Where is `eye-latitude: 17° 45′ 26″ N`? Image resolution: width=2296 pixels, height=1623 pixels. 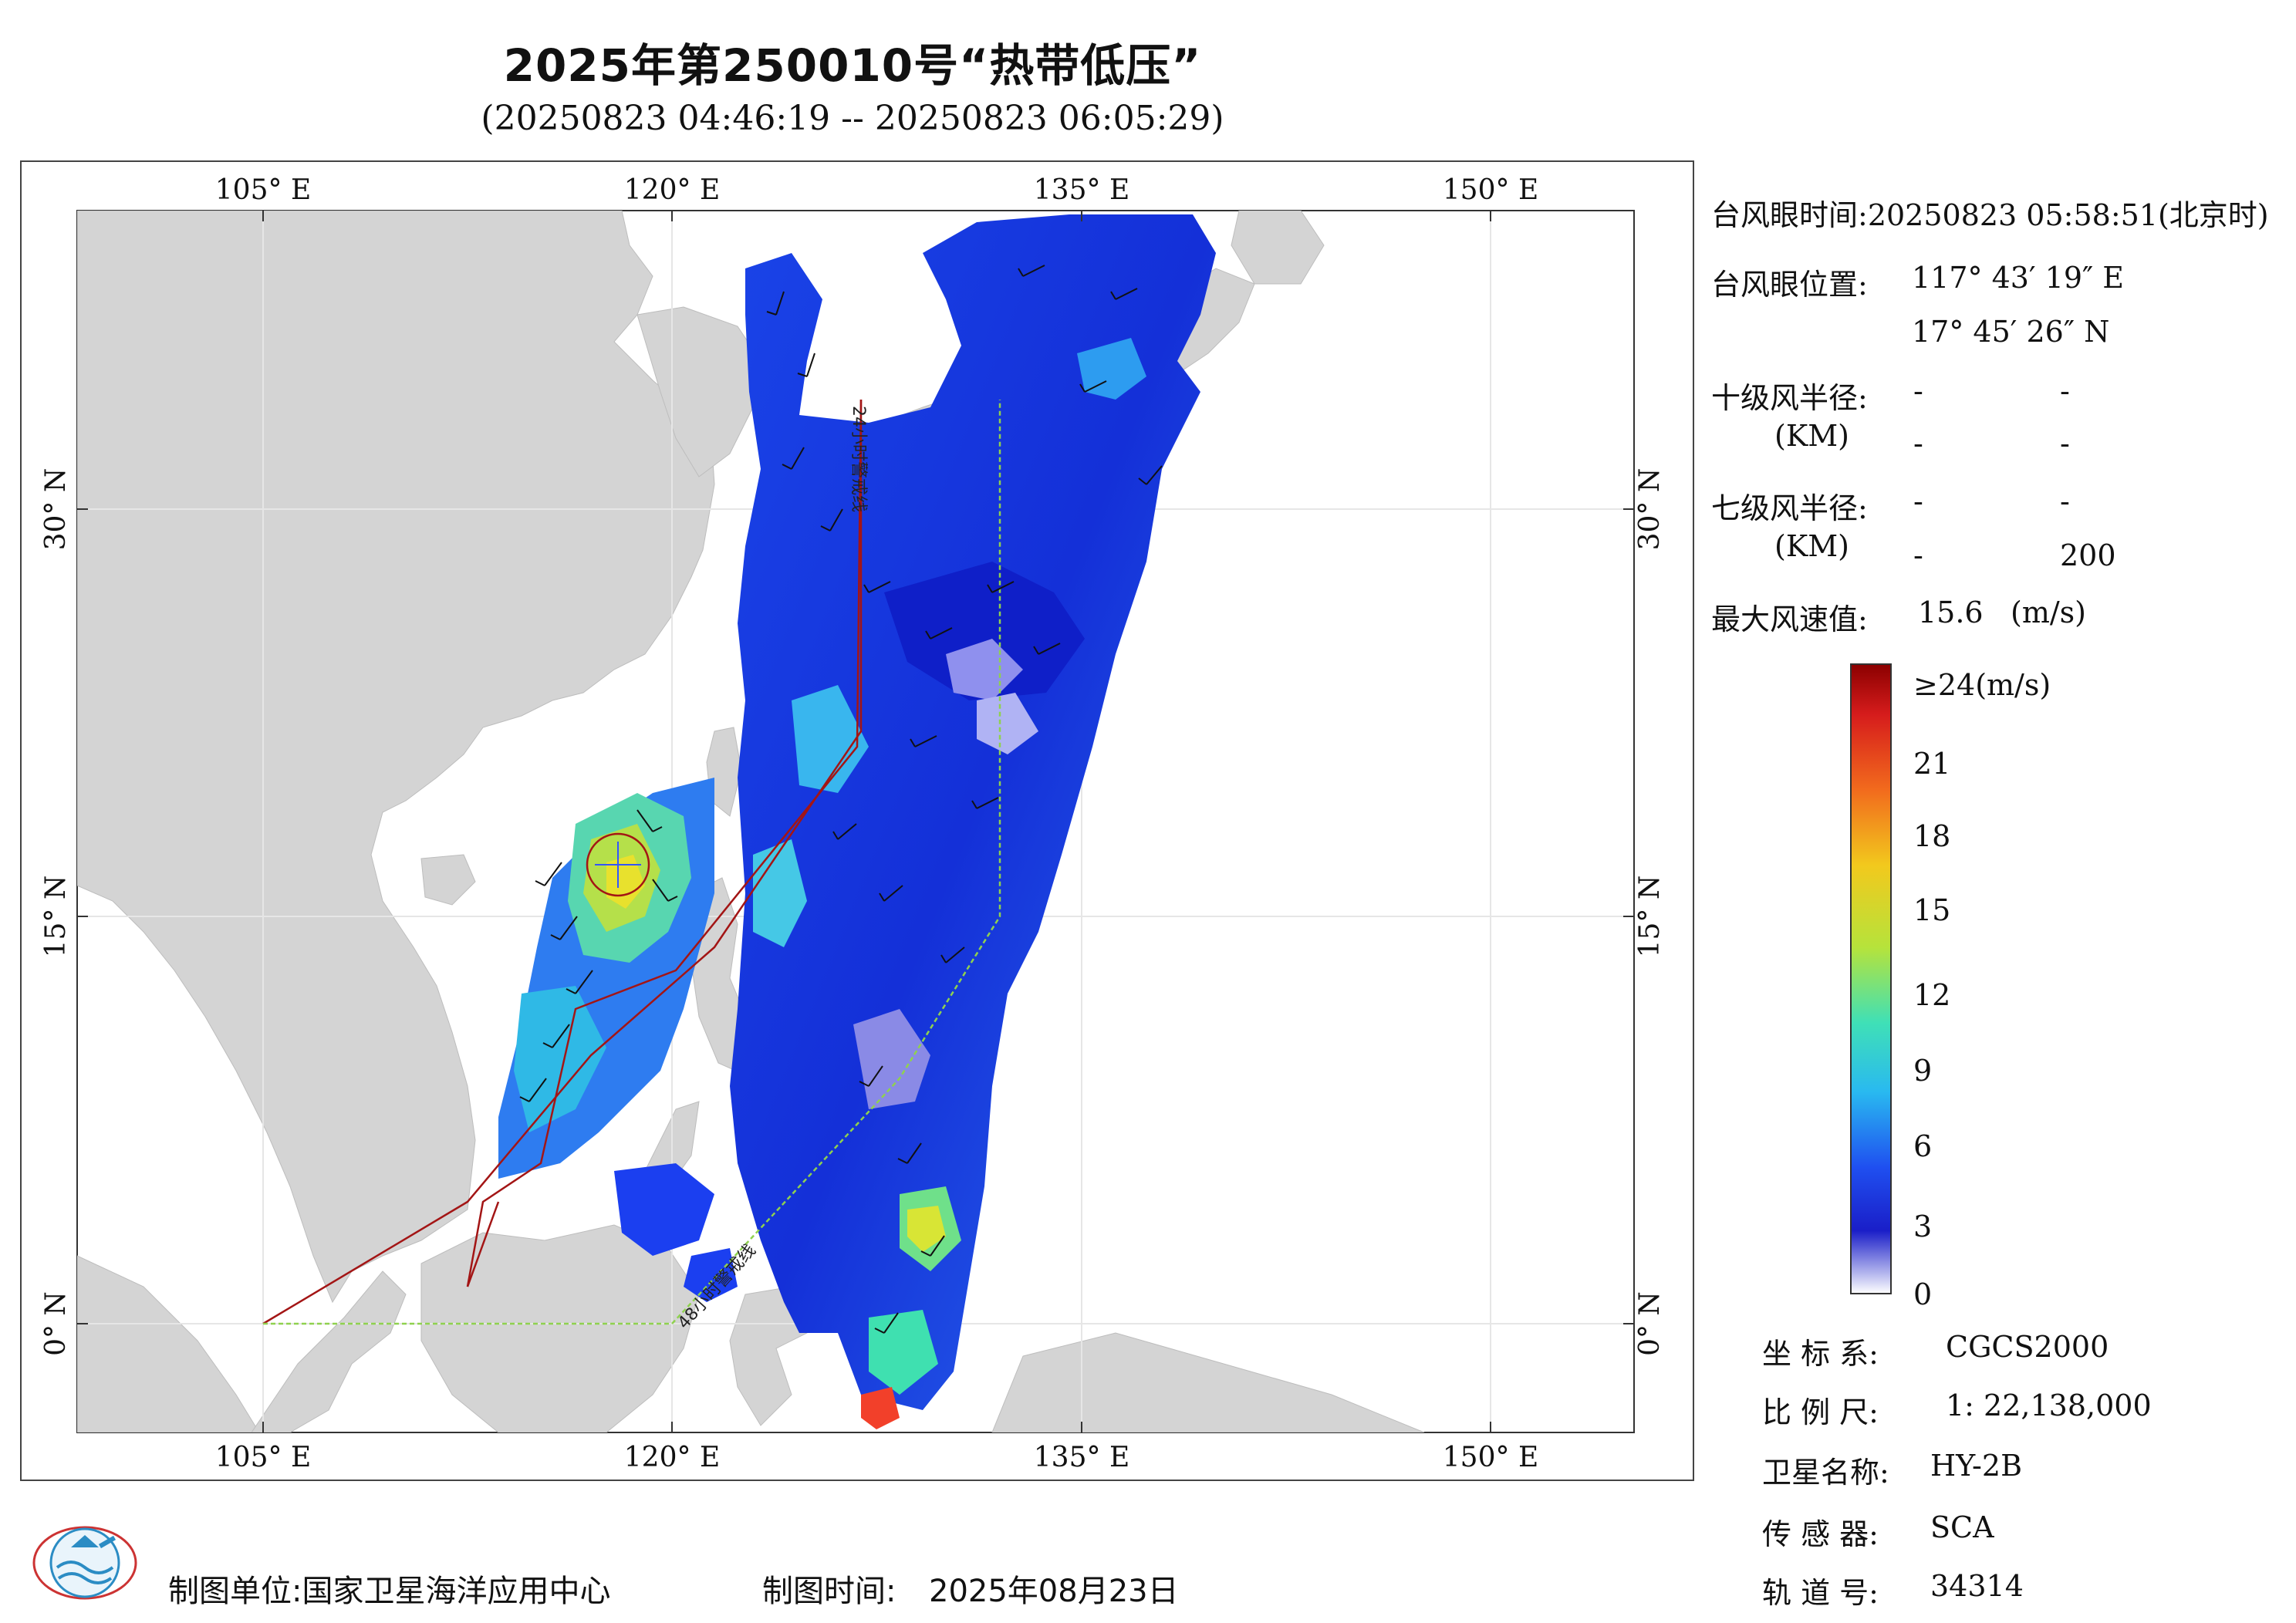 eye-latitude: 17° 45′ 26″ N is located at coordinates (2011, 332).